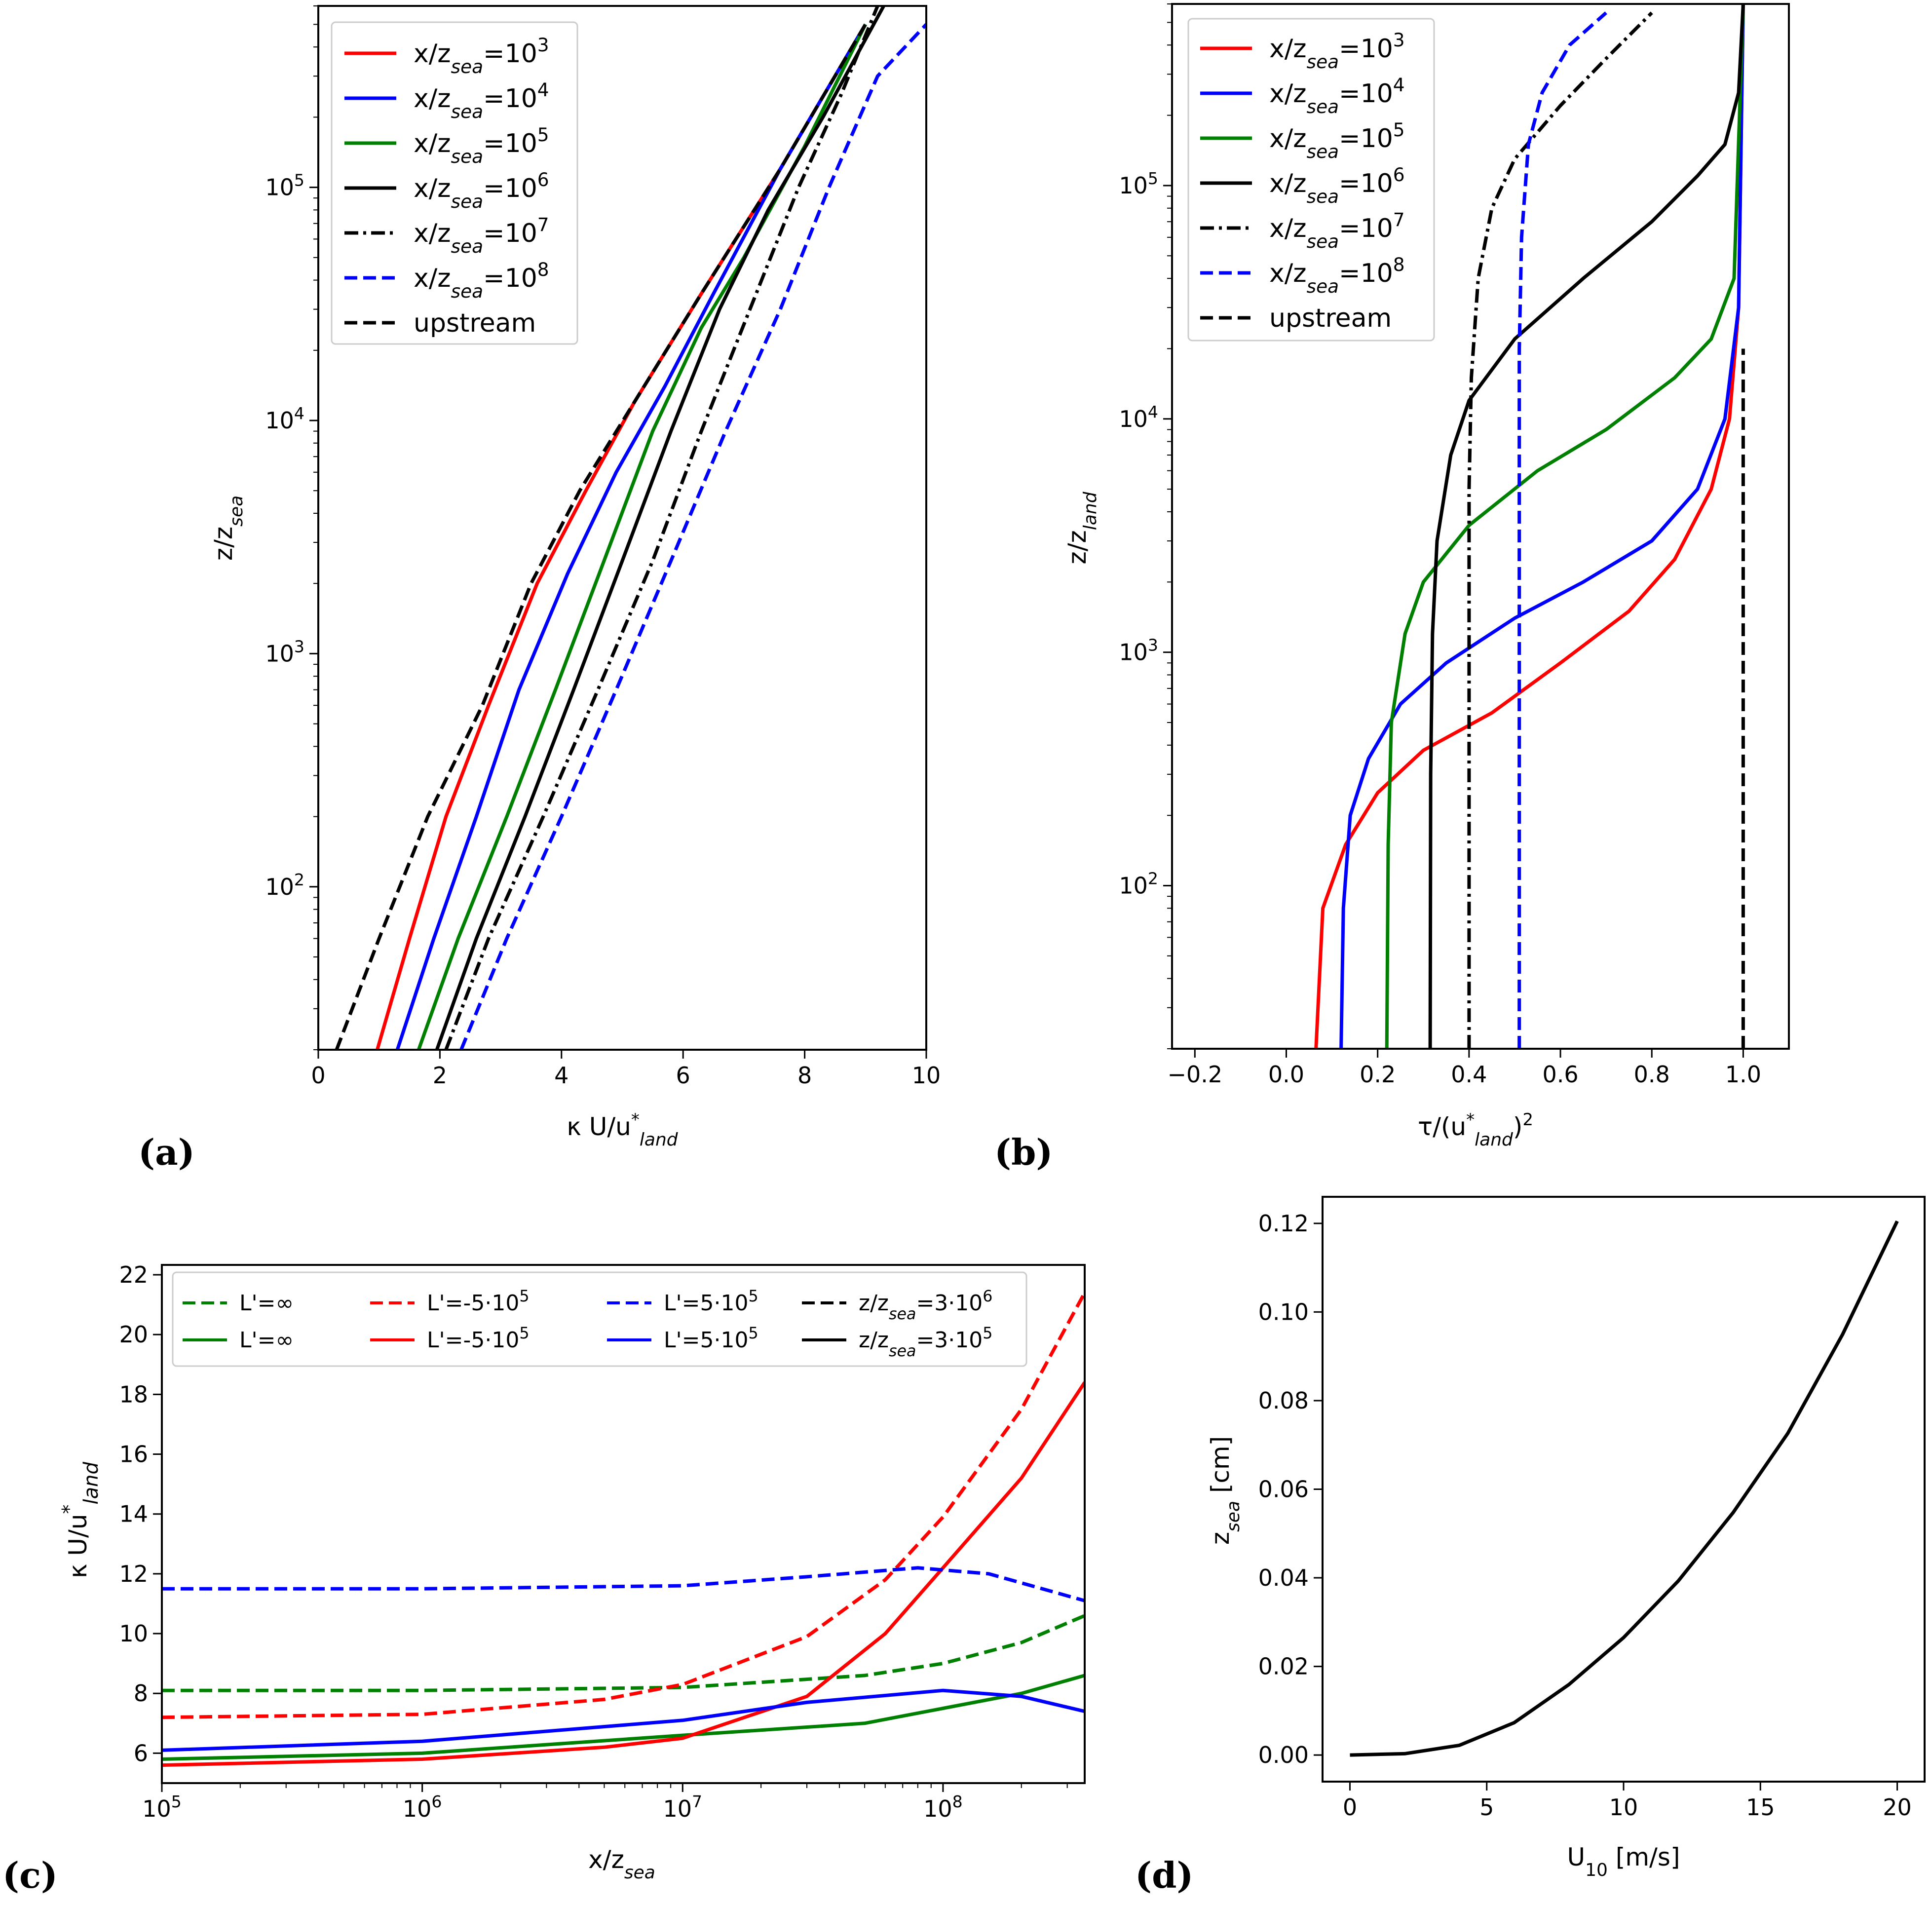  What do you see at coordinates (80, 1519) in the screenshot?
I see `panel-c-y-label: κ U/u*land` at bounding box center [80, 1519].